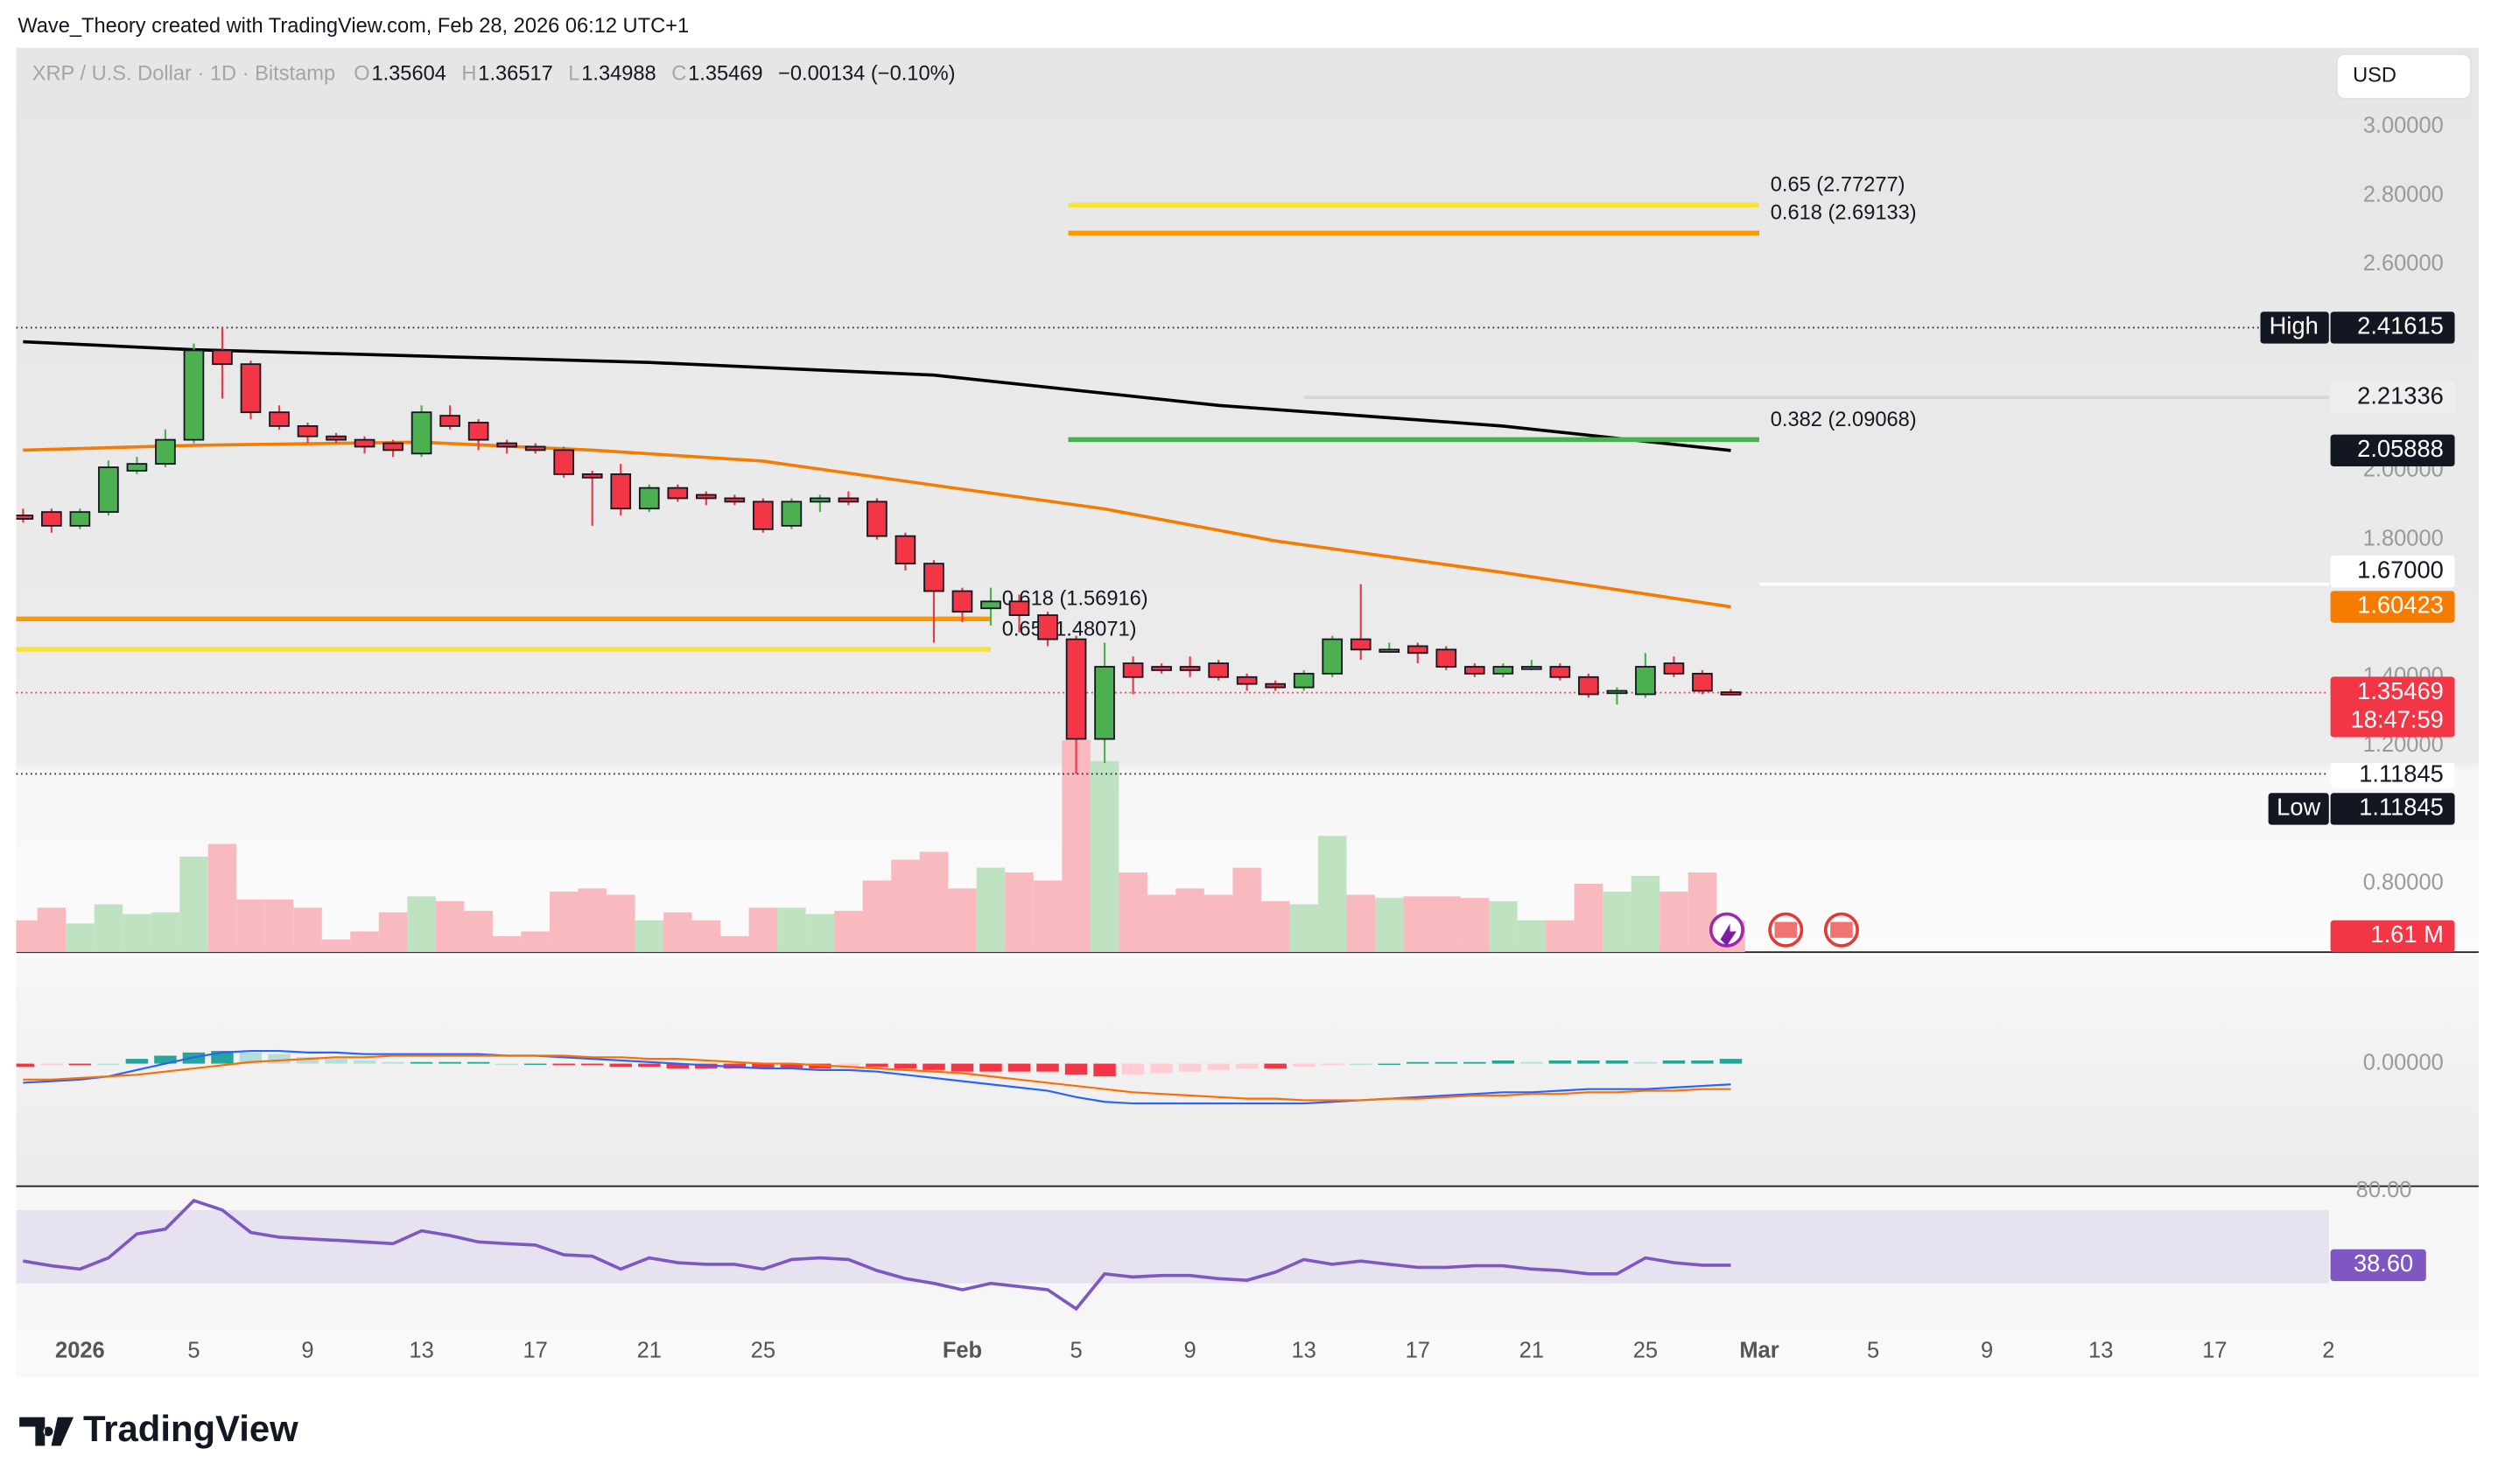 Image resolution: width=2498 pixels, height=1484 pixels. I want to click on legend-value: 1.36517, so click(515, 74).